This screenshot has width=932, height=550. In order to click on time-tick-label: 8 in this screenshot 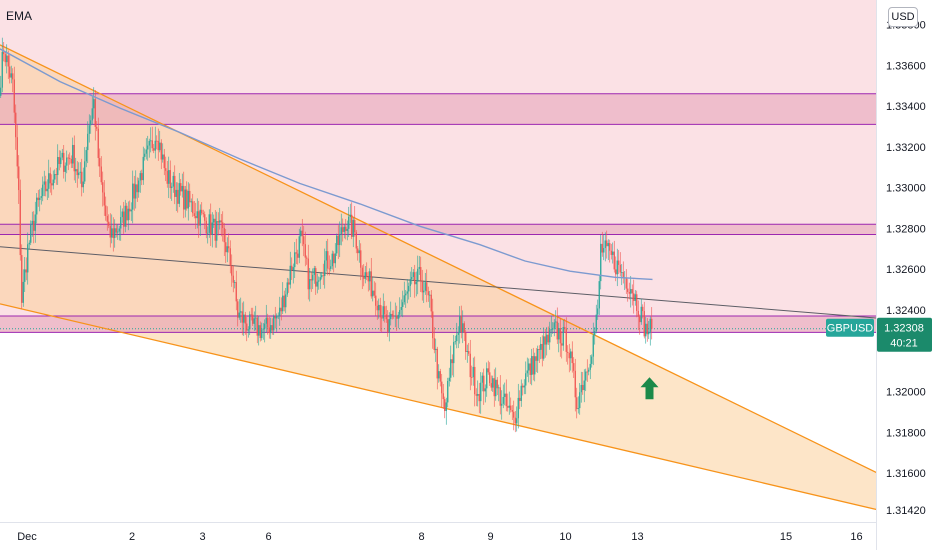, I will do `click(421, 537)`.